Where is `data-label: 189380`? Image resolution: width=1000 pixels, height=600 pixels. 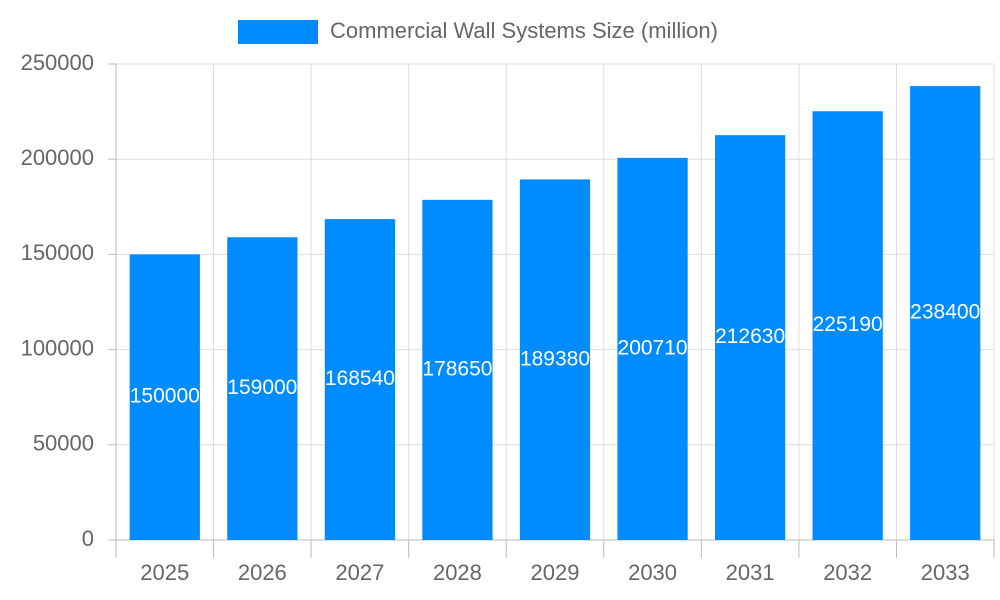
data-label: 189380 is located at coordinates (555, 358).